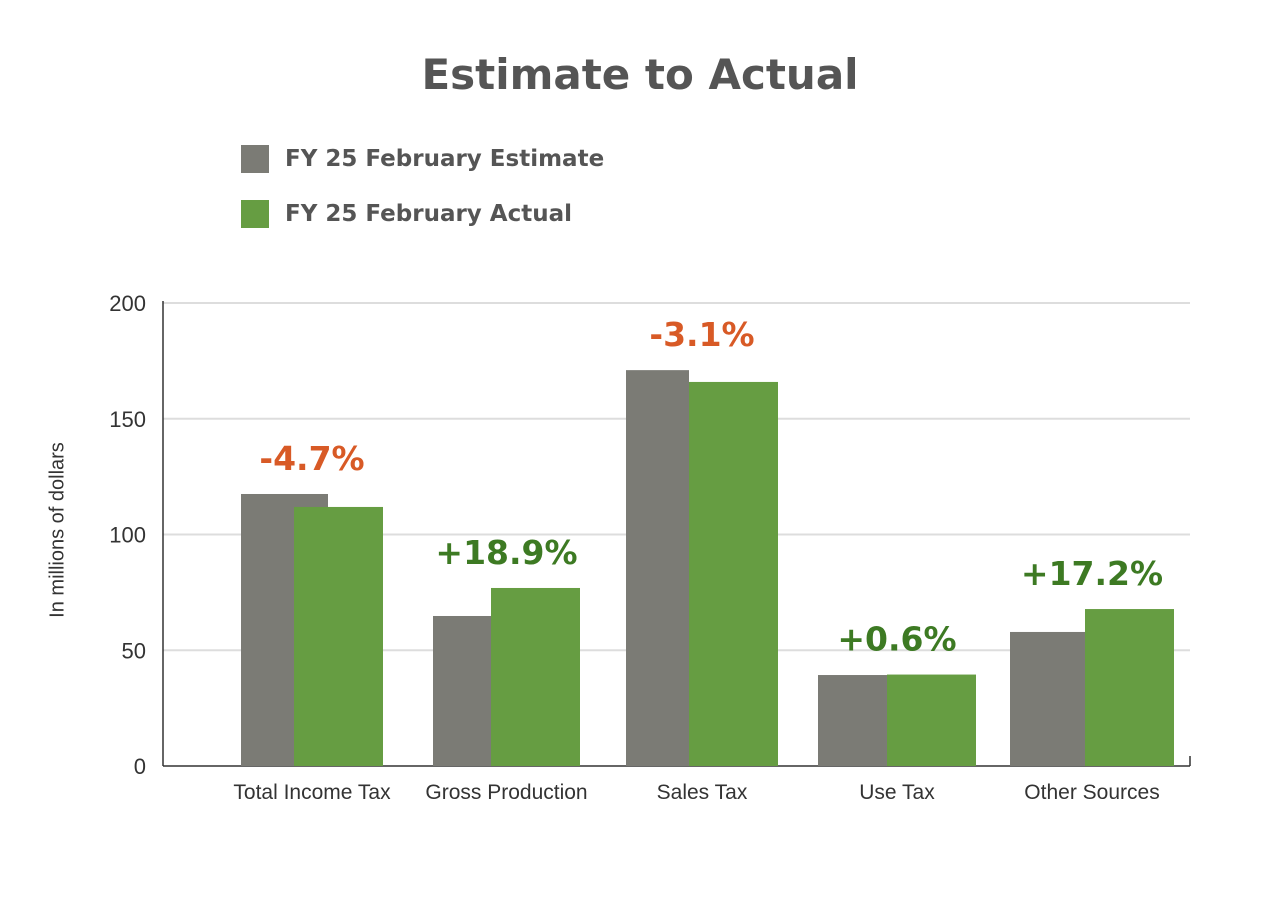 Image resolution: width=1280 pixels, height=899 pixels. I want to click on x-tick-label: Total Income Tax, so click(312, 792).